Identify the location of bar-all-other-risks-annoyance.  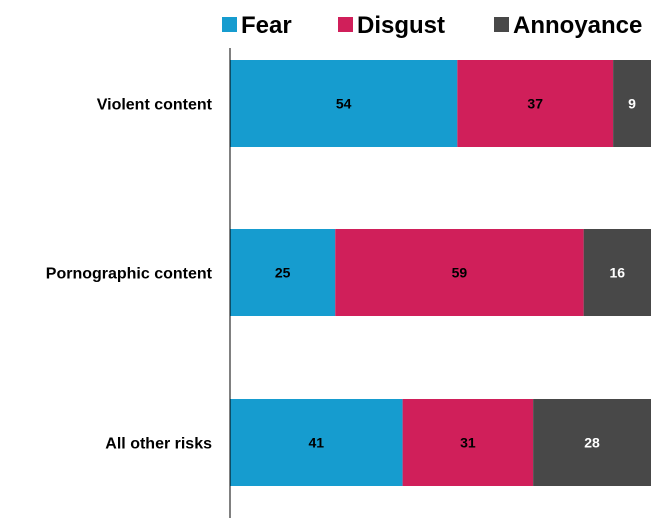
(592, 442).